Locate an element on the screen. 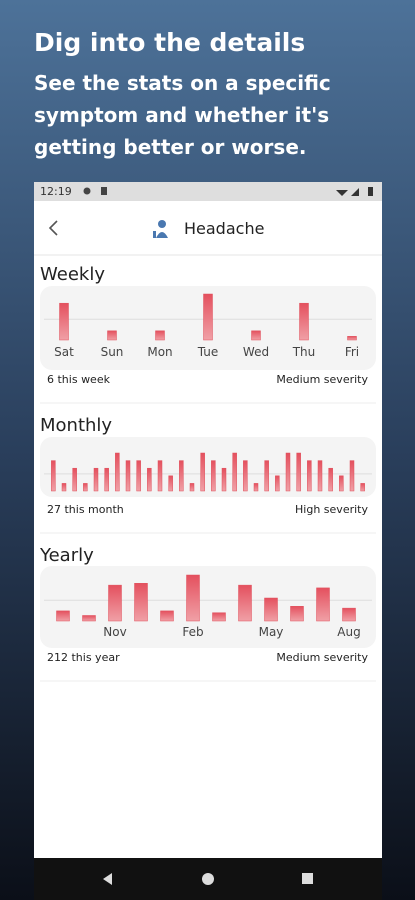 The image size is (415, 900). section-title: Yearly is located at coordinates (66, 555).